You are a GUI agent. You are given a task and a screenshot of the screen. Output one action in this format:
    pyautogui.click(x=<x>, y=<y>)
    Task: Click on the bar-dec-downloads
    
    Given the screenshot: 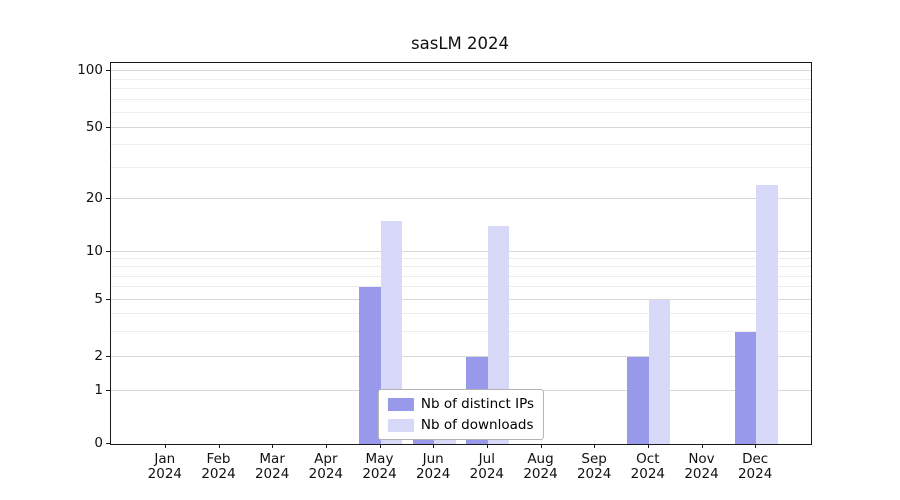 What is the action you would take?
    pyautogui.click(x=767, y=314)
    